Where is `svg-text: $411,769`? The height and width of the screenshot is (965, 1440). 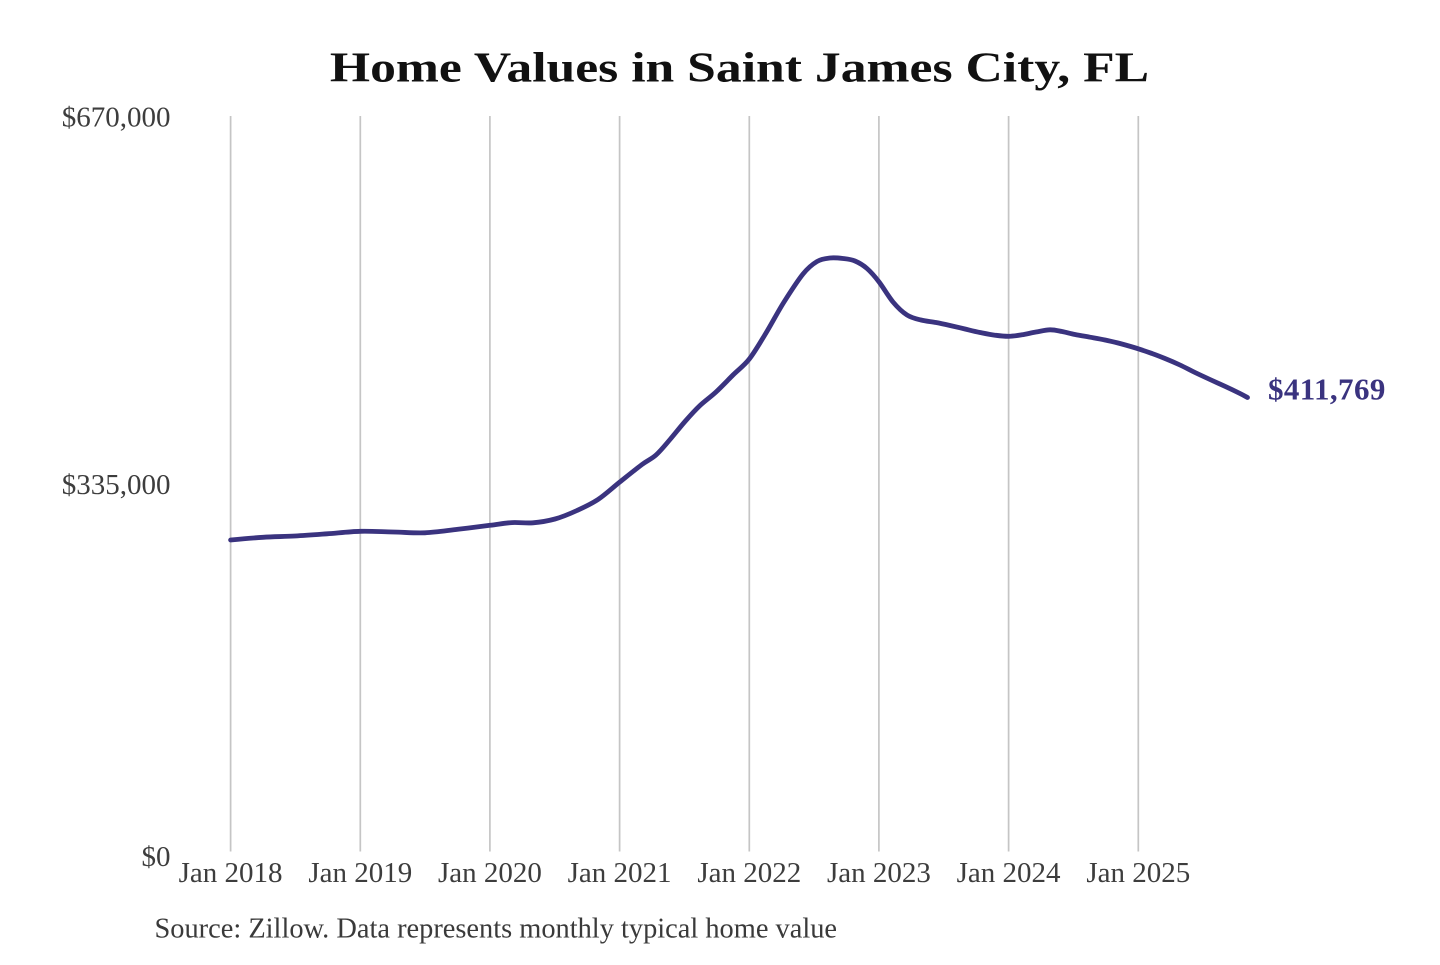 svg-text: $411,769 is located at coordinates (1327, 389).